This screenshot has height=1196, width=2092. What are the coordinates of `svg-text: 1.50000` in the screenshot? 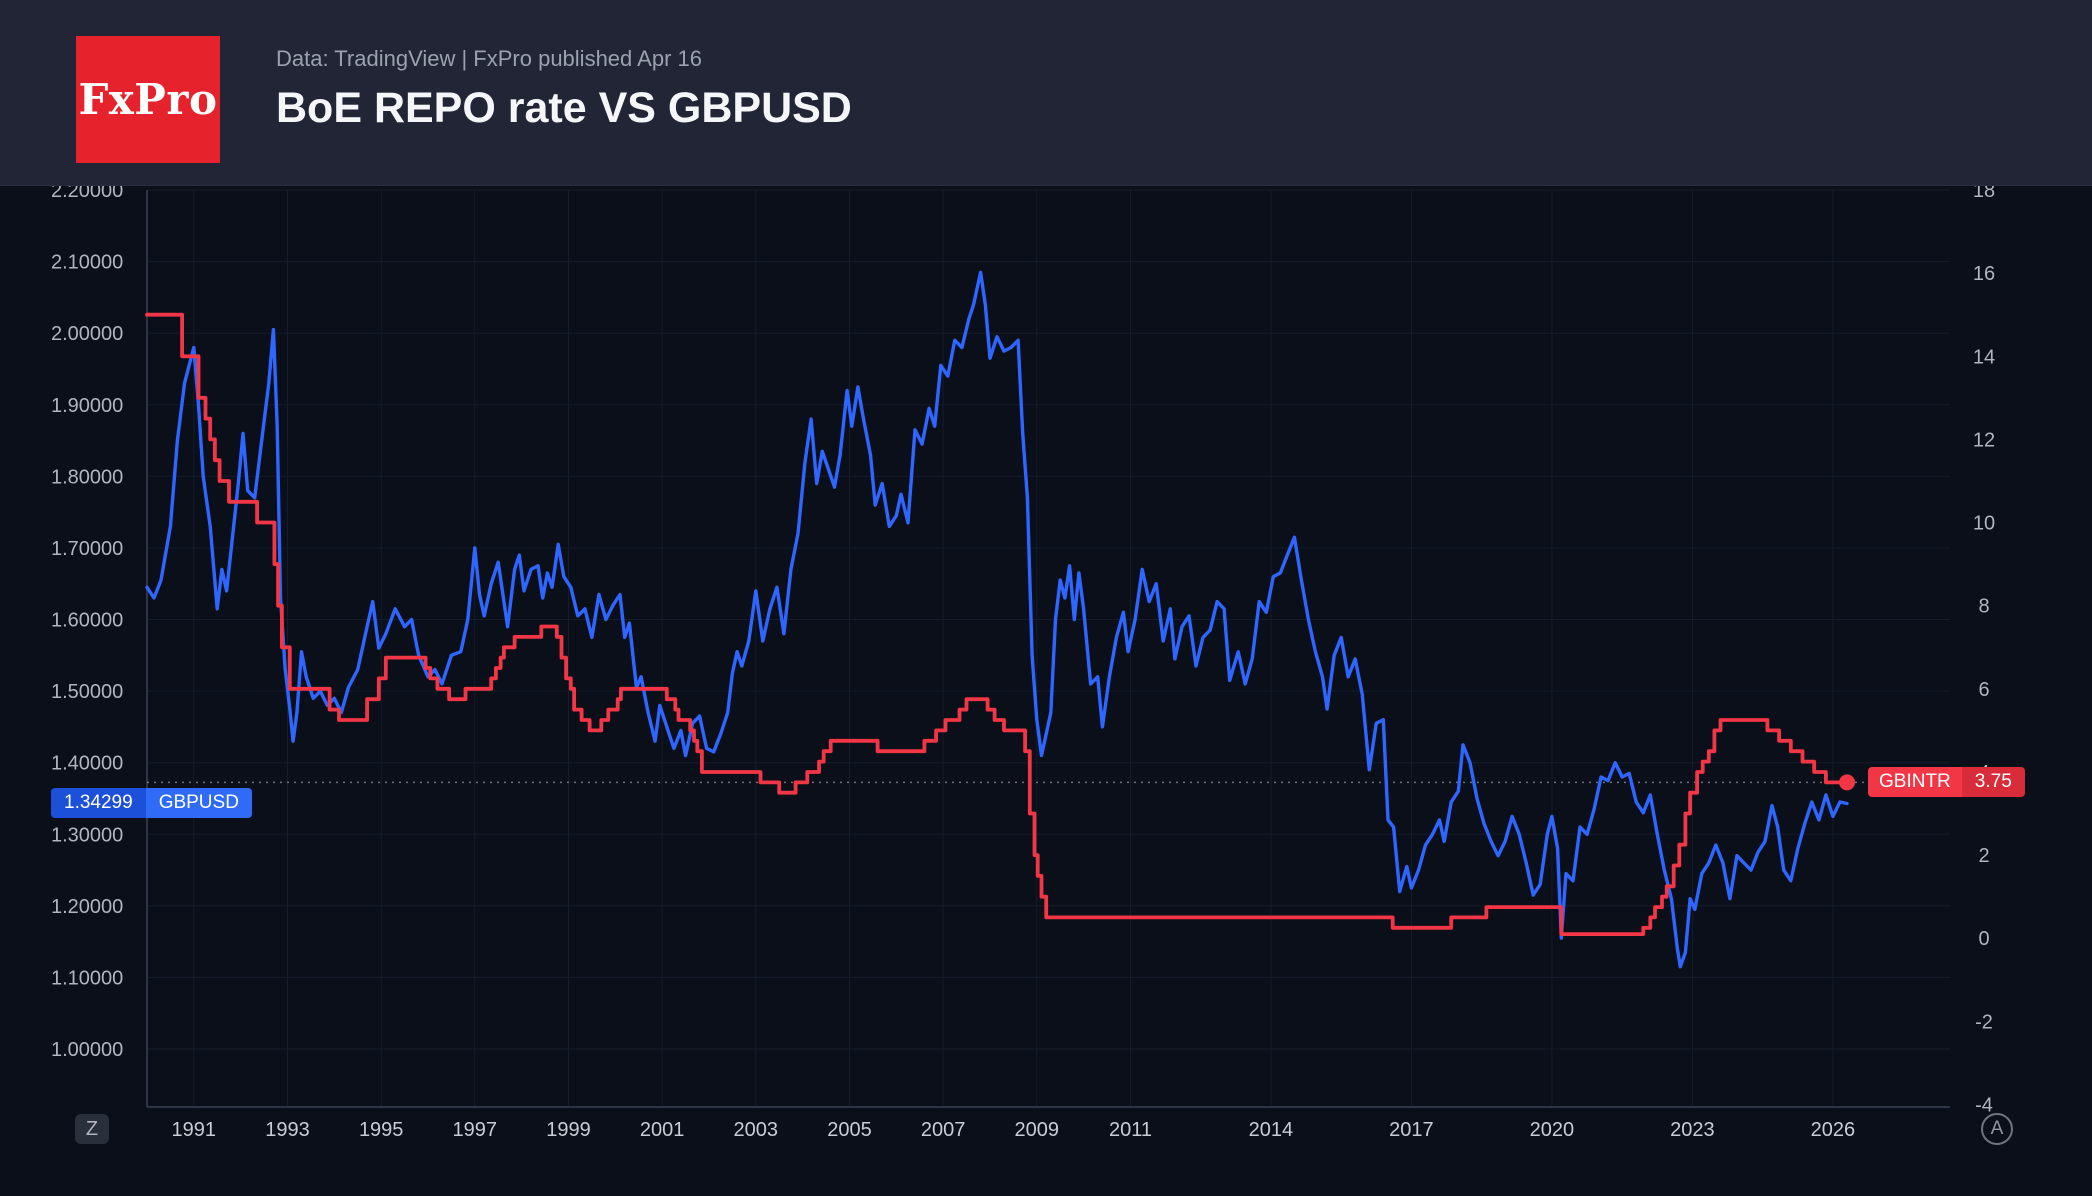 It's located at (87, 692).